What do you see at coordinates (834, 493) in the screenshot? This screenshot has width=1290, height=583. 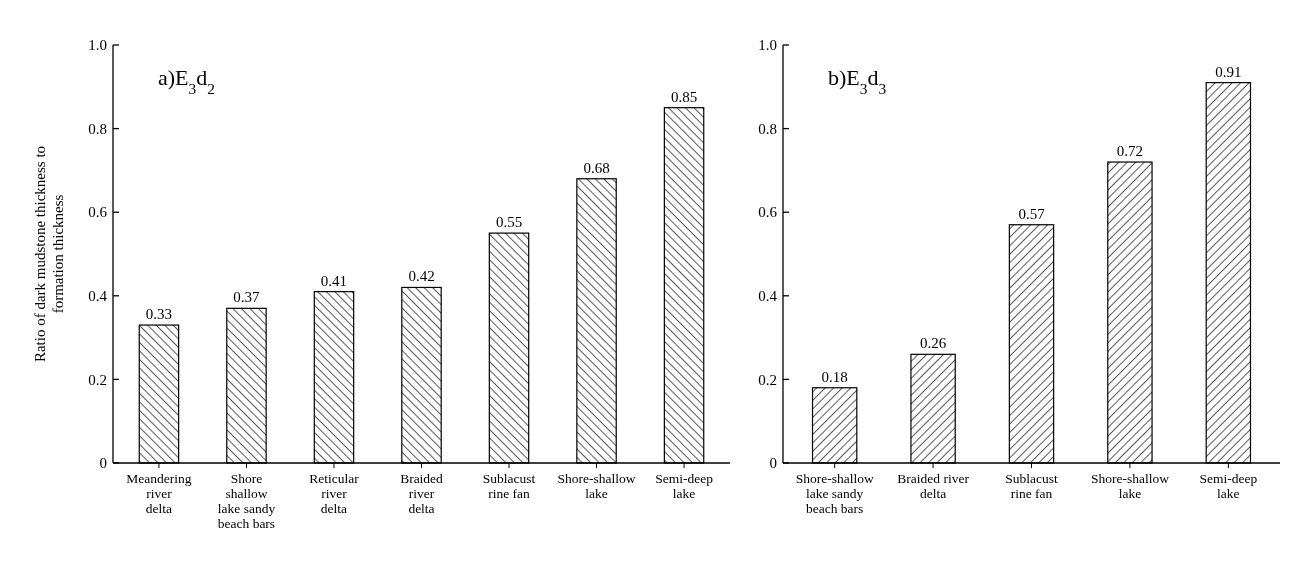 I see `x-tick-label: Shore-shallow lake sandy beach bars` at bounding box center [834, 493].